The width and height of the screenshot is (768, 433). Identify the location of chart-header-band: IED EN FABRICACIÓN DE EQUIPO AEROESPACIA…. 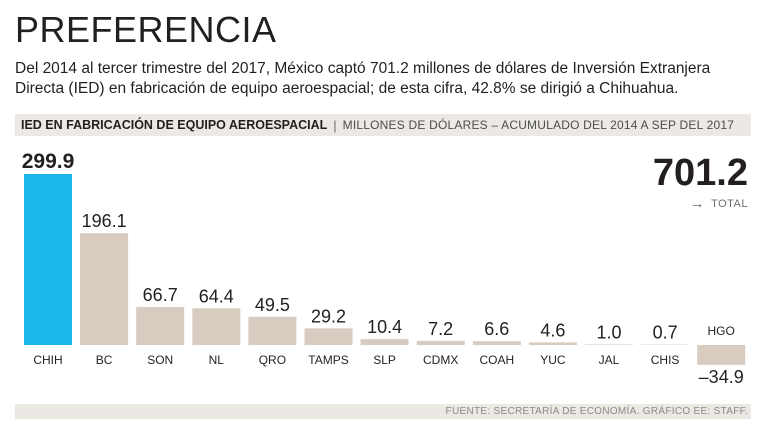
(383, 125).